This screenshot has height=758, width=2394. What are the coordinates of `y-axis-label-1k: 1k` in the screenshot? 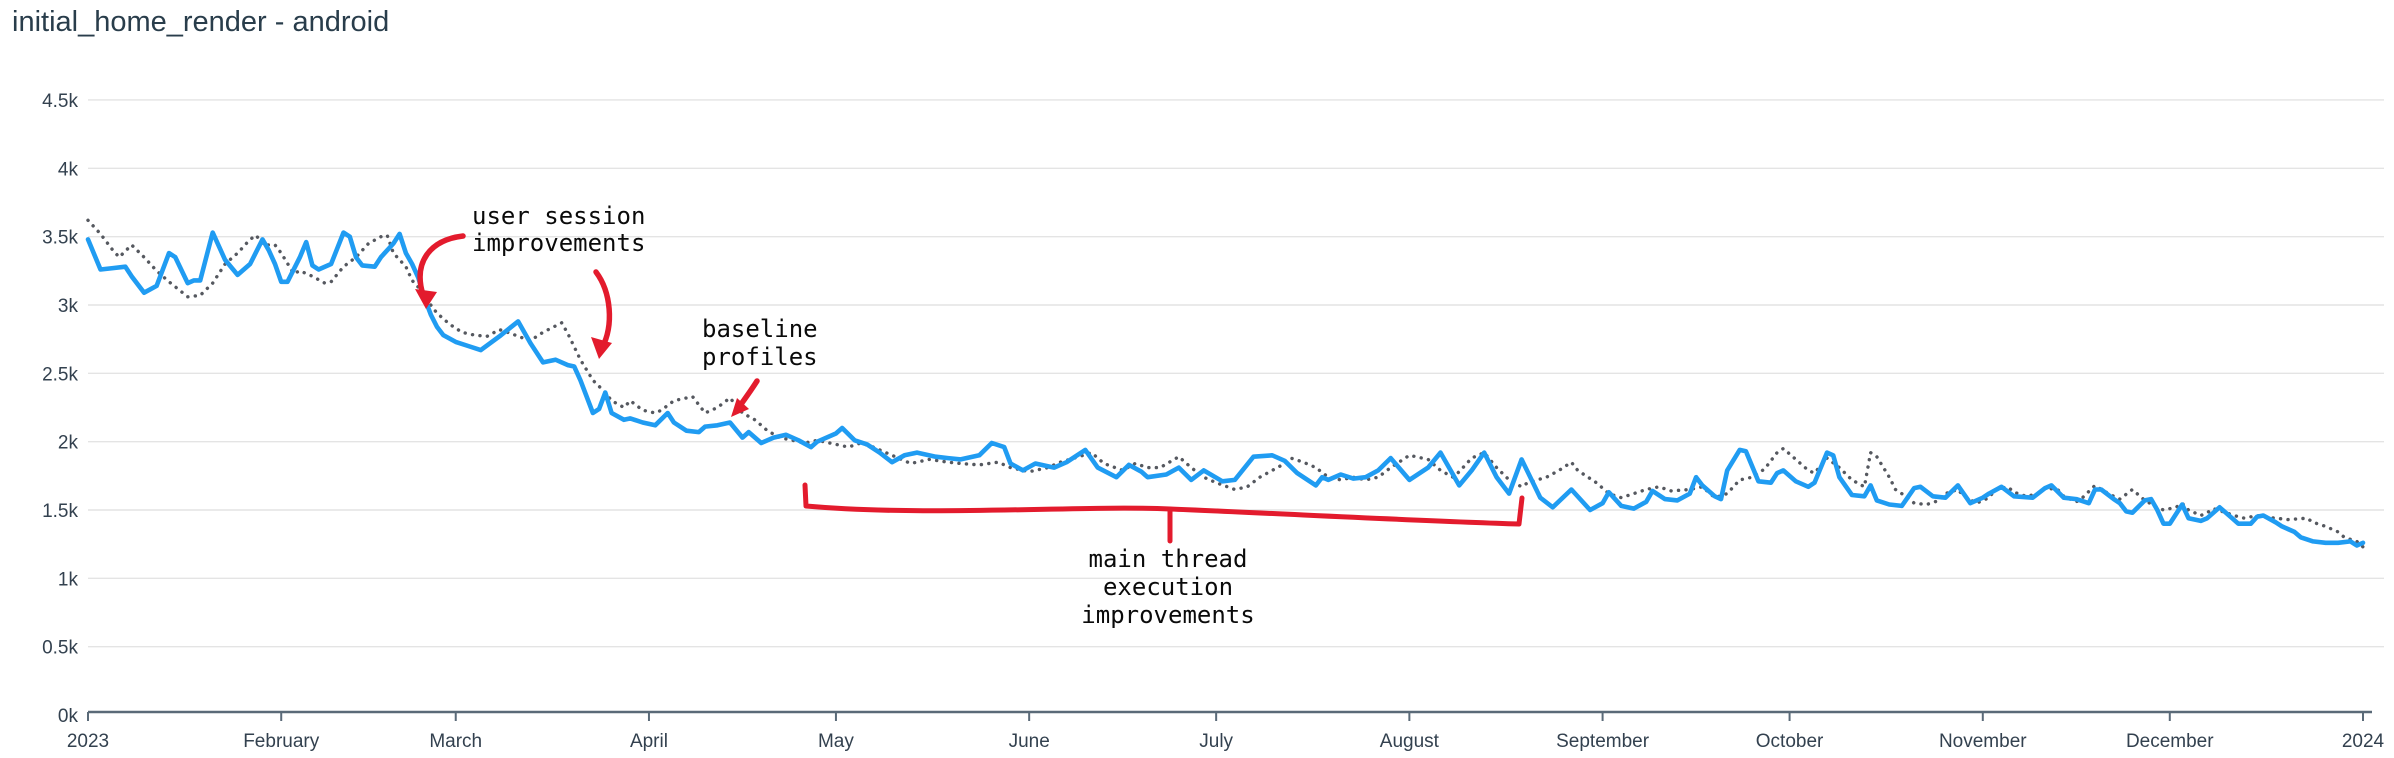 It's located at (68, 579).